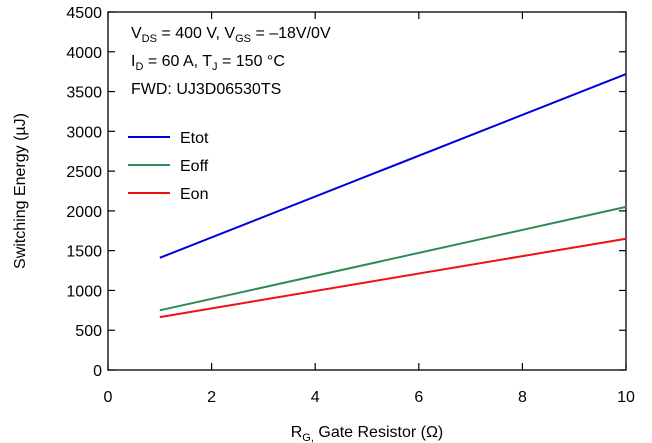 The height and width of the screenshot is (443, 652). Describe the element at coordinates (20, 191) in the screenshot. I see `y-axis-label: Switching Energy (µJ)` at that location.